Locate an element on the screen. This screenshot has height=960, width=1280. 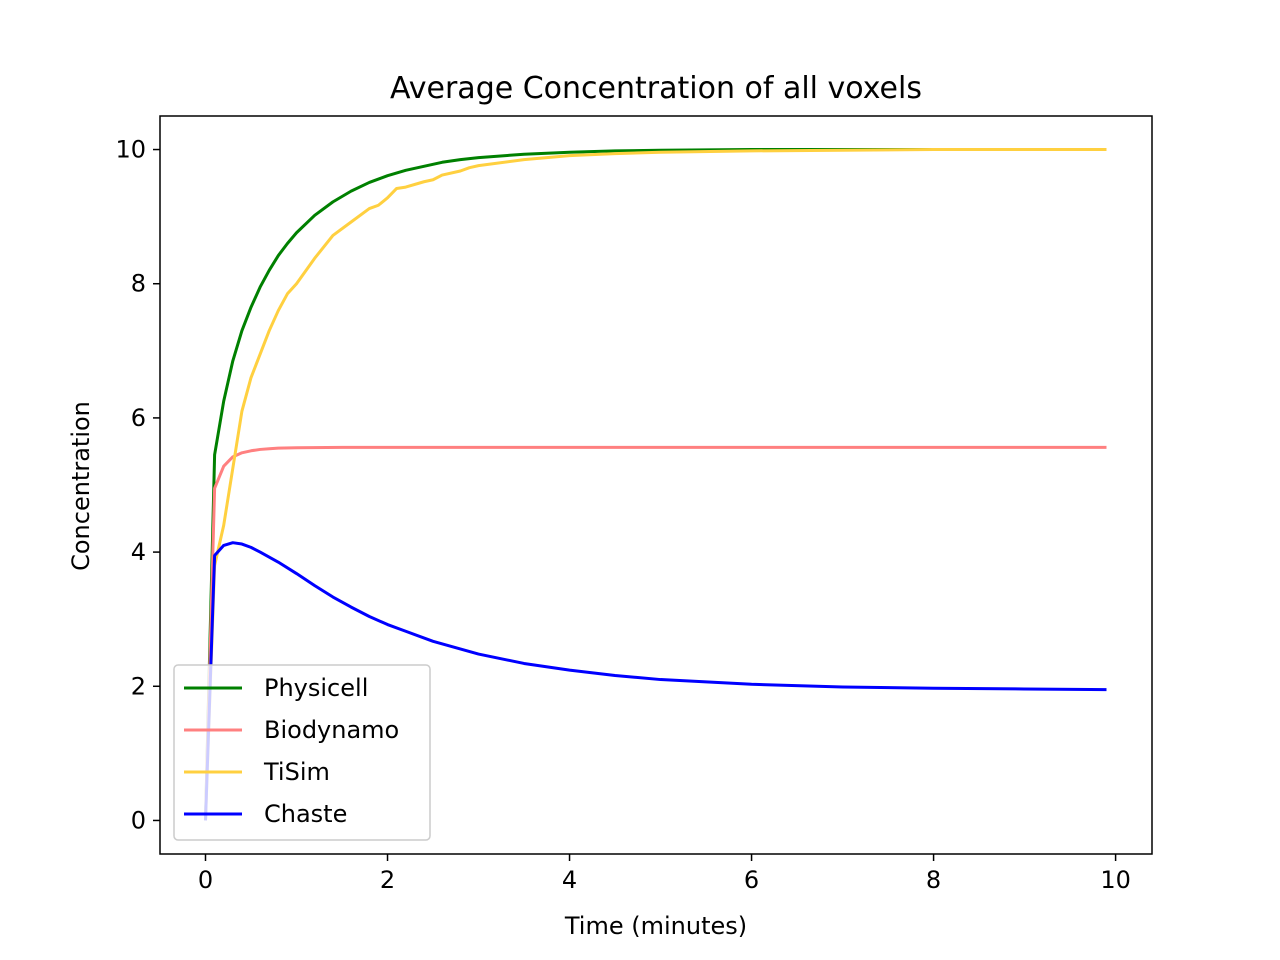
x-tick-label: 6 is located at coordinates (751, 880).